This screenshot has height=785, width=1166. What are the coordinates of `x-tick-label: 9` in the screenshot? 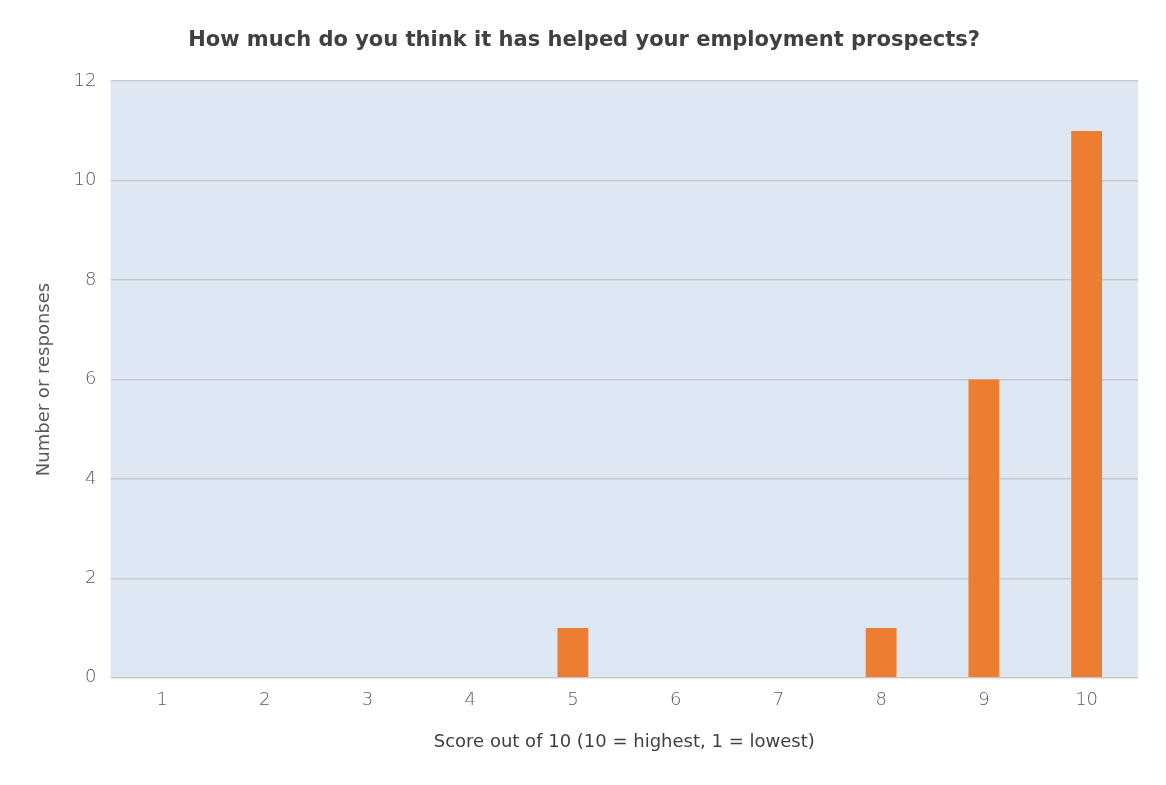 It's located at (984, 699).